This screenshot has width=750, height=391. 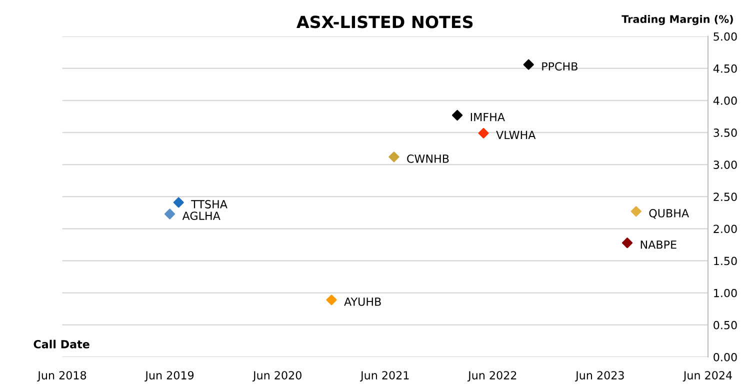 I want to click on y-tick-label: 5.00, so click(x=725, y=36).